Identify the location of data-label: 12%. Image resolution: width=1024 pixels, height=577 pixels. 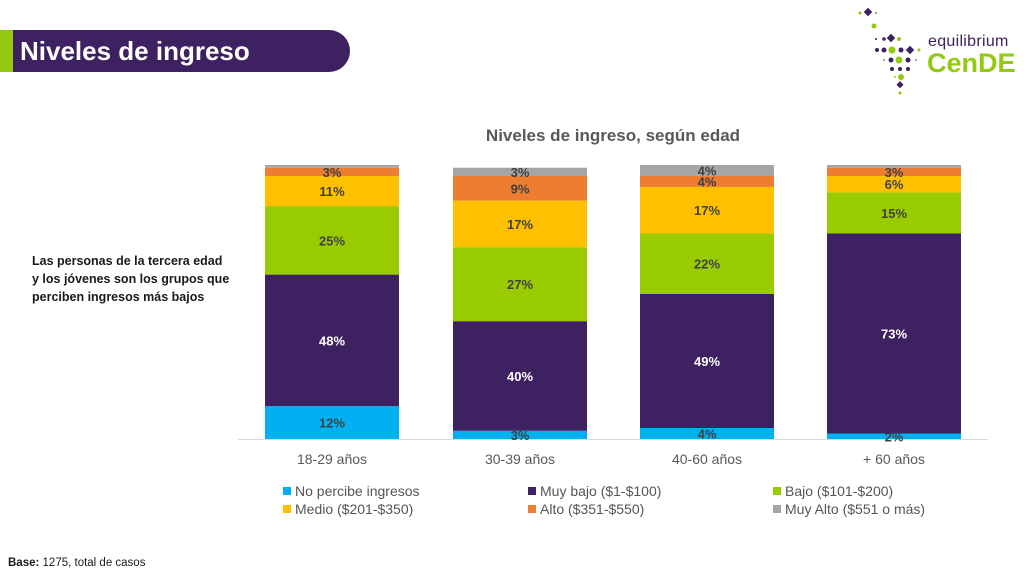
(332, 423).